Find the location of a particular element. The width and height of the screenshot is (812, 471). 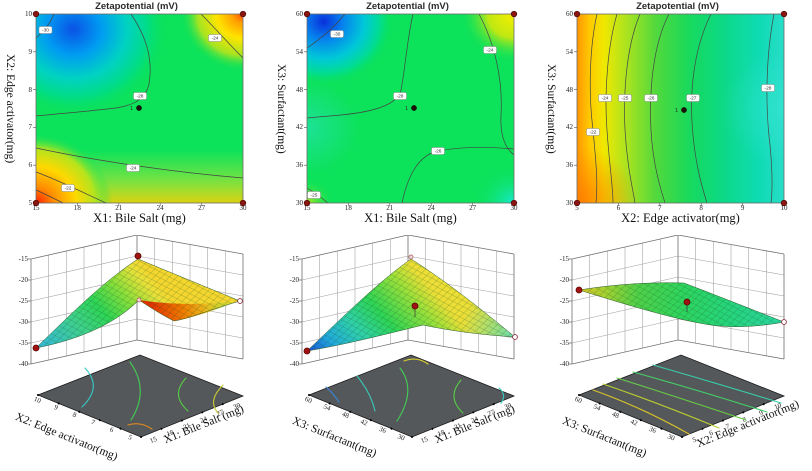

tick-label: 60 is located at coordinates (569, 14).